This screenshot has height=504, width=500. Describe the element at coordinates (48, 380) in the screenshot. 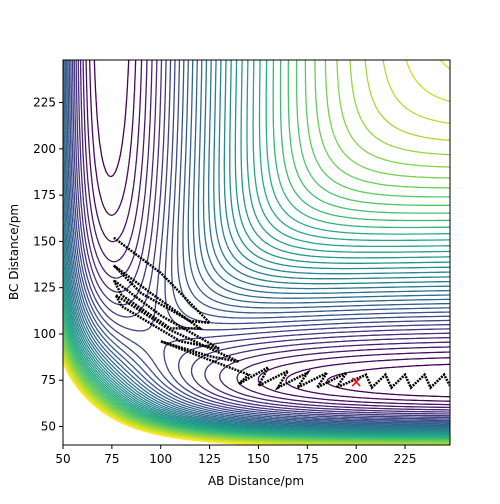

I see `y-tick-label: 75` at that location.